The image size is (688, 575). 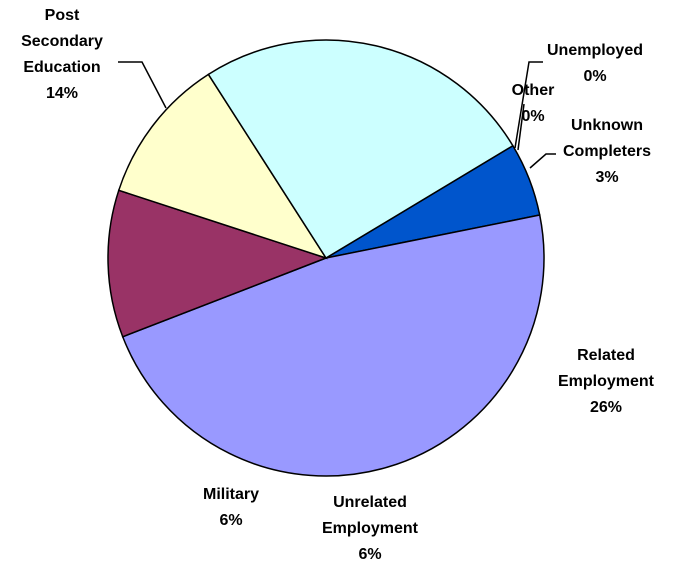 I want to click on slice-label: Post Secondary Education 14%, so click(x=62, y=55).